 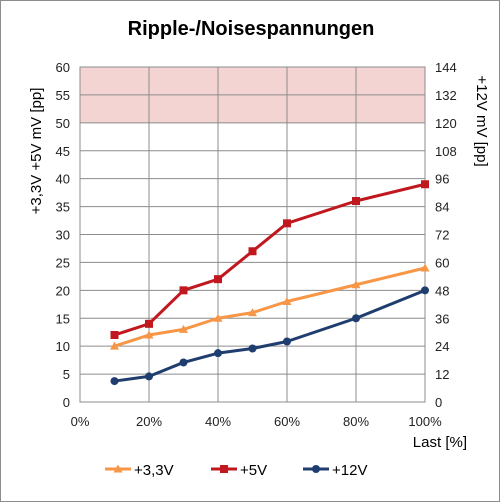 What do you see at coordinates (425, 421) in the screenshot?
I see `x-tick-label: 100%` at bounding box center [425, 421].